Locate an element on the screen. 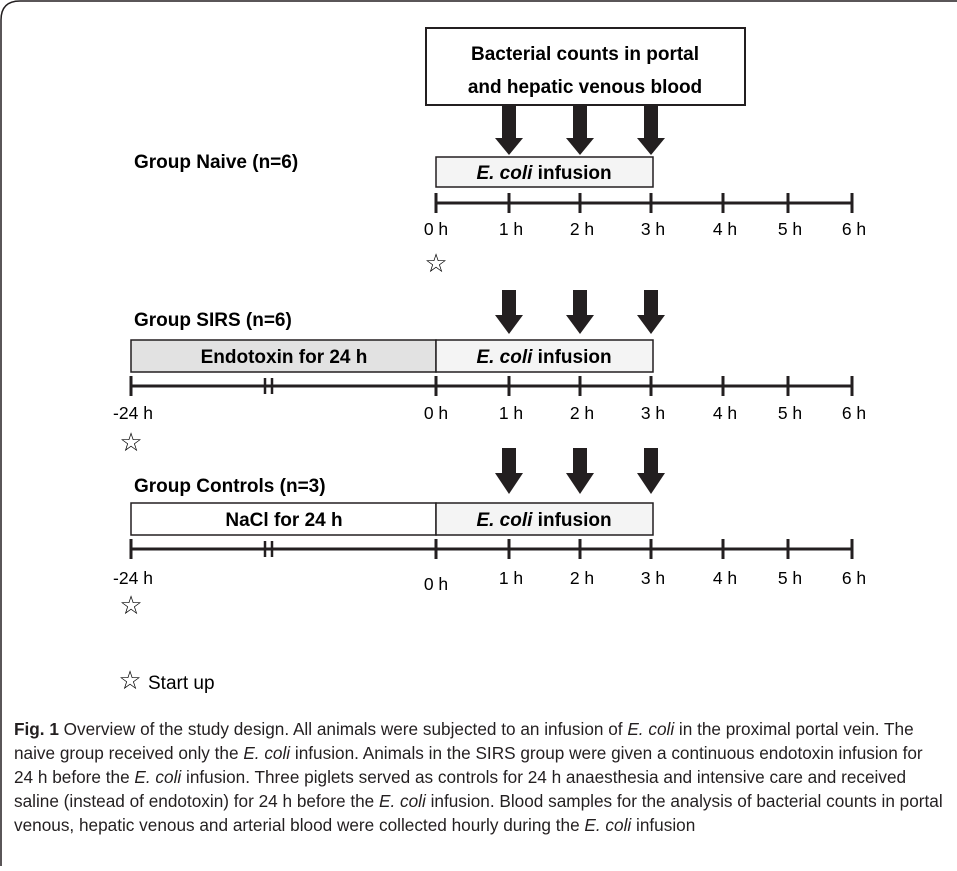 The height and width of the screenshot is (871, 957). controls-tick-label-4h: 4 h is located at coordinates (725, 578).